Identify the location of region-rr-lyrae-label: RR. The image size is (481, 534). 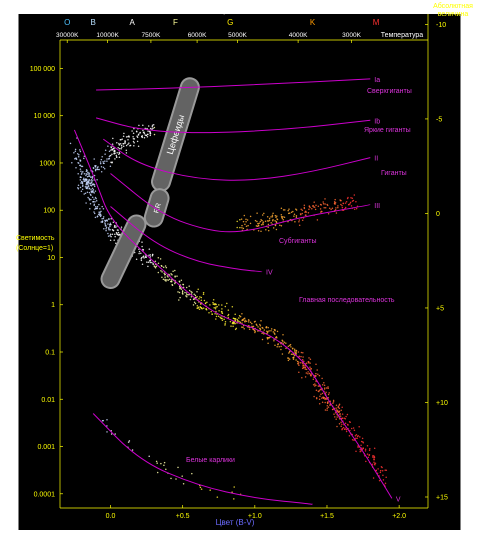
(158, 208).